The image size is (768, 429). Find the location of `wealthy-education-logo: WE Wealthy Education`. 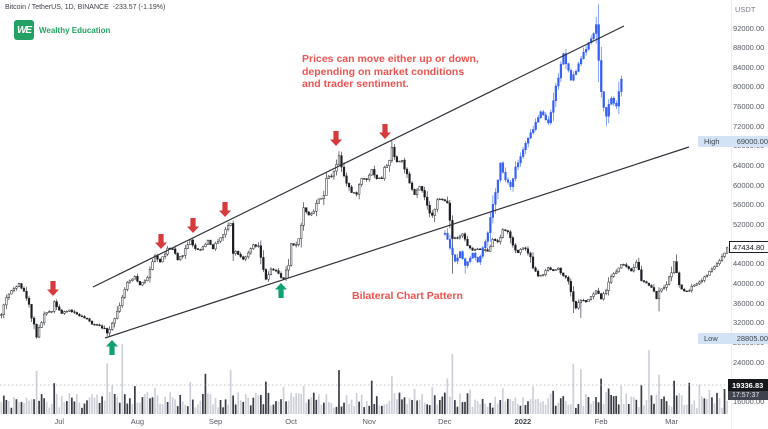

wealthy-education-logo: WE Wealthy Education is located at coordinates (62, 30).